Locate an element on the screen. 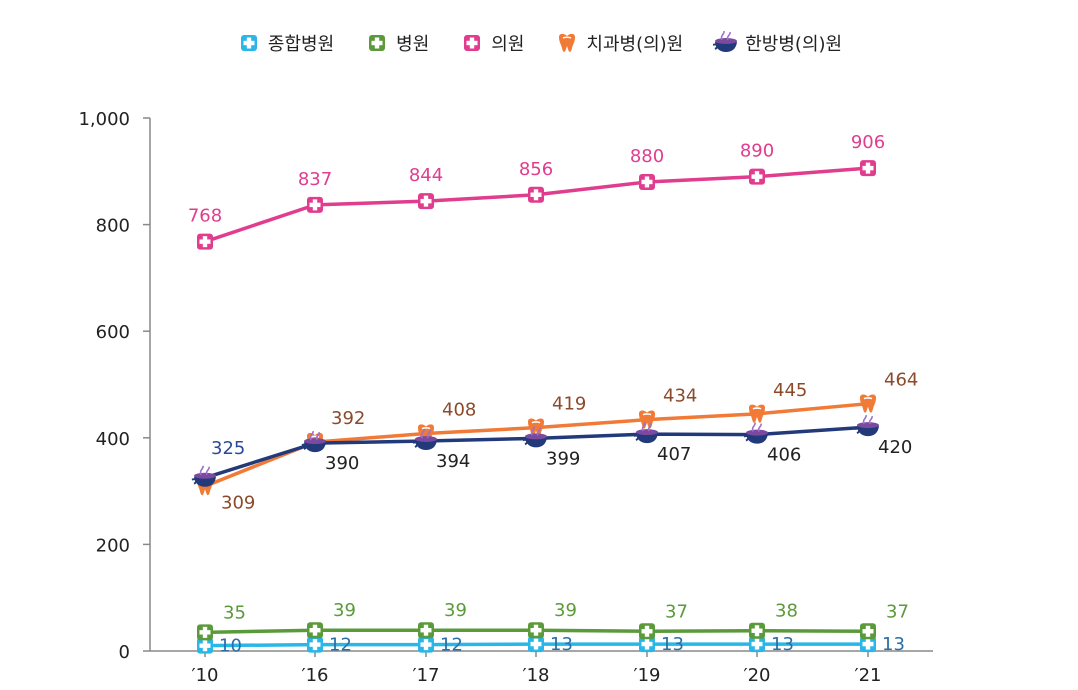  legend-label: 종합병원 is located at coordinates (301, 44).